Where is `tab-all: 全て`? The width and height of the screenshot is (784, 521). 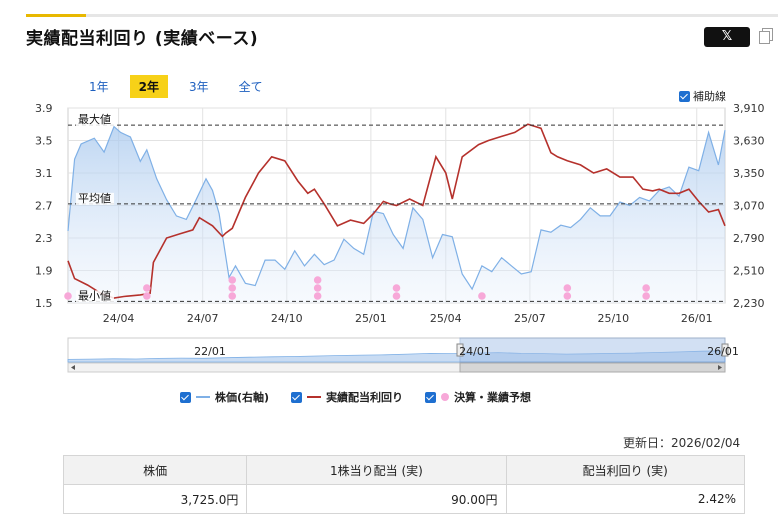 tab-all: 全て is located at coordinates (250, 87).